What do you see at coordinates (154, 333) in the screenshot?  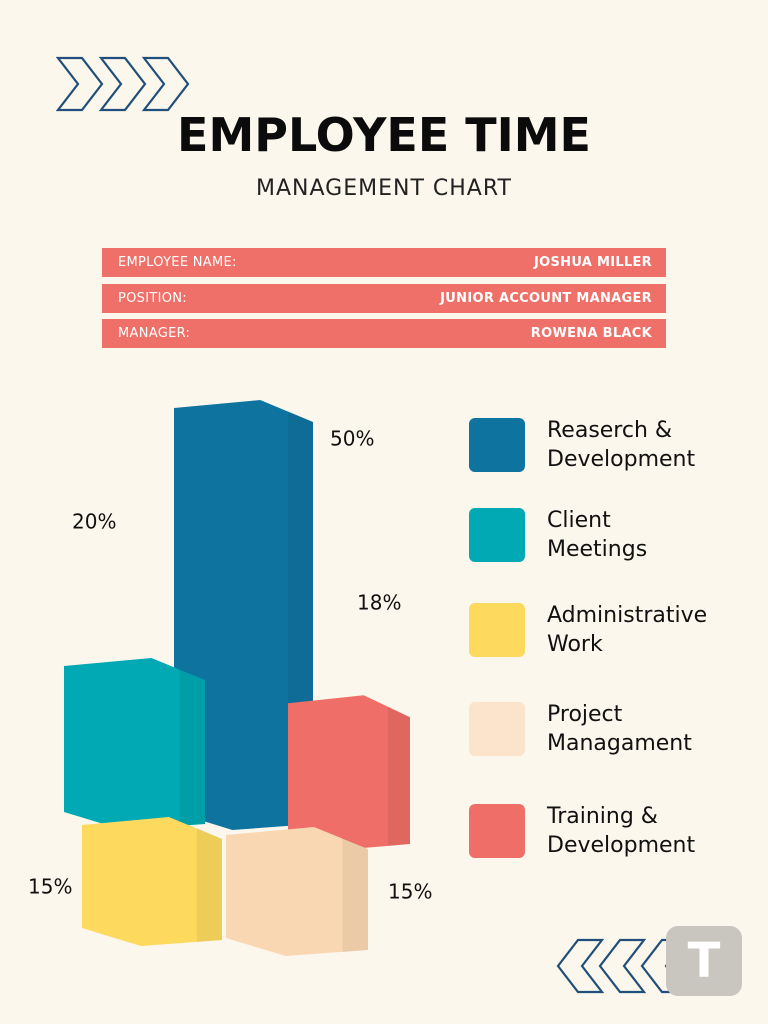 I see `info-label: MANAGER:` at bounding box center [154, 333].